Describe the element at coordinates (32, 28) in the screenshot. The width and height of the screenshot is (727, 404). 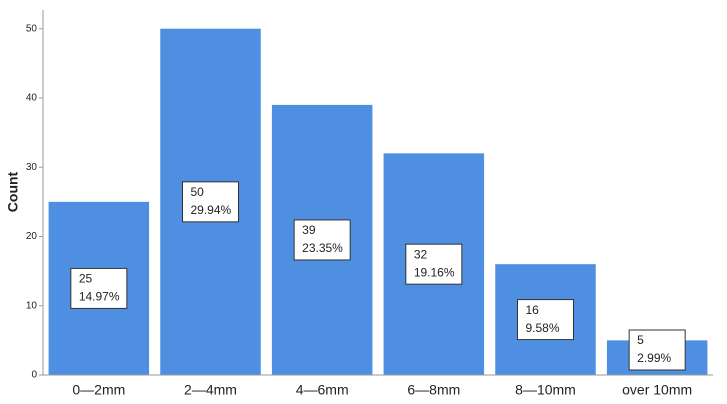
I see `y-tick-label: 50` at that location.